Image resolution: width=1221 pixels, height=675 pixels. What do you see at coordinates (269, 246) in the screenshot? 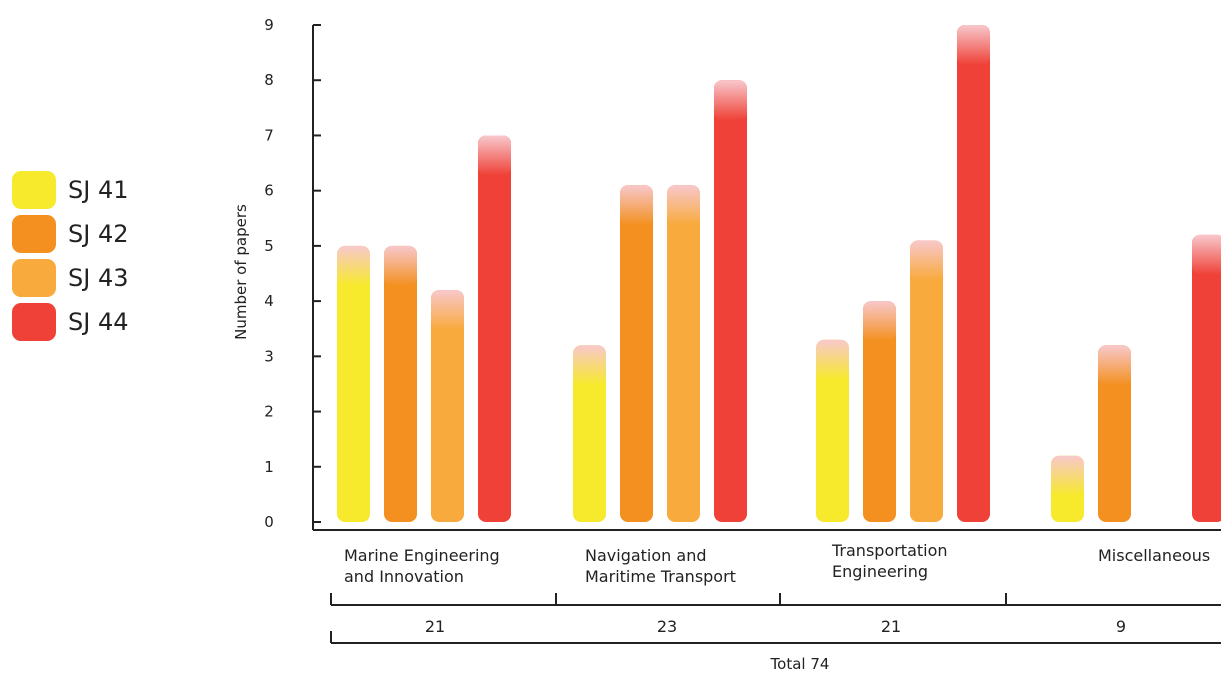
I see `y-tick-label: 5` at bounding box center [269, 246].